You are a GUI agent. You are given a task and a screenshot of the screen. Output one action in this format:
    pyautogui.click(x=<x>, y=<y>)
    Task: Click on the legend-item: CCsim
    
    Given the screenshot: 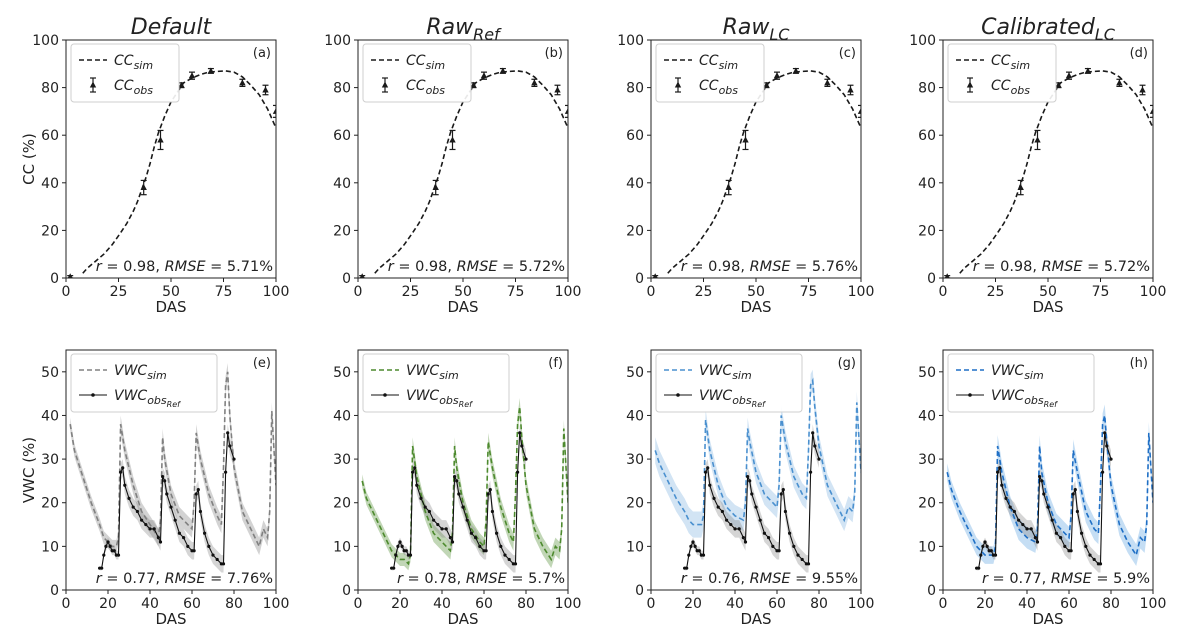 What is the action you would take?
    pyautogui.click(x=701, y=62)
    